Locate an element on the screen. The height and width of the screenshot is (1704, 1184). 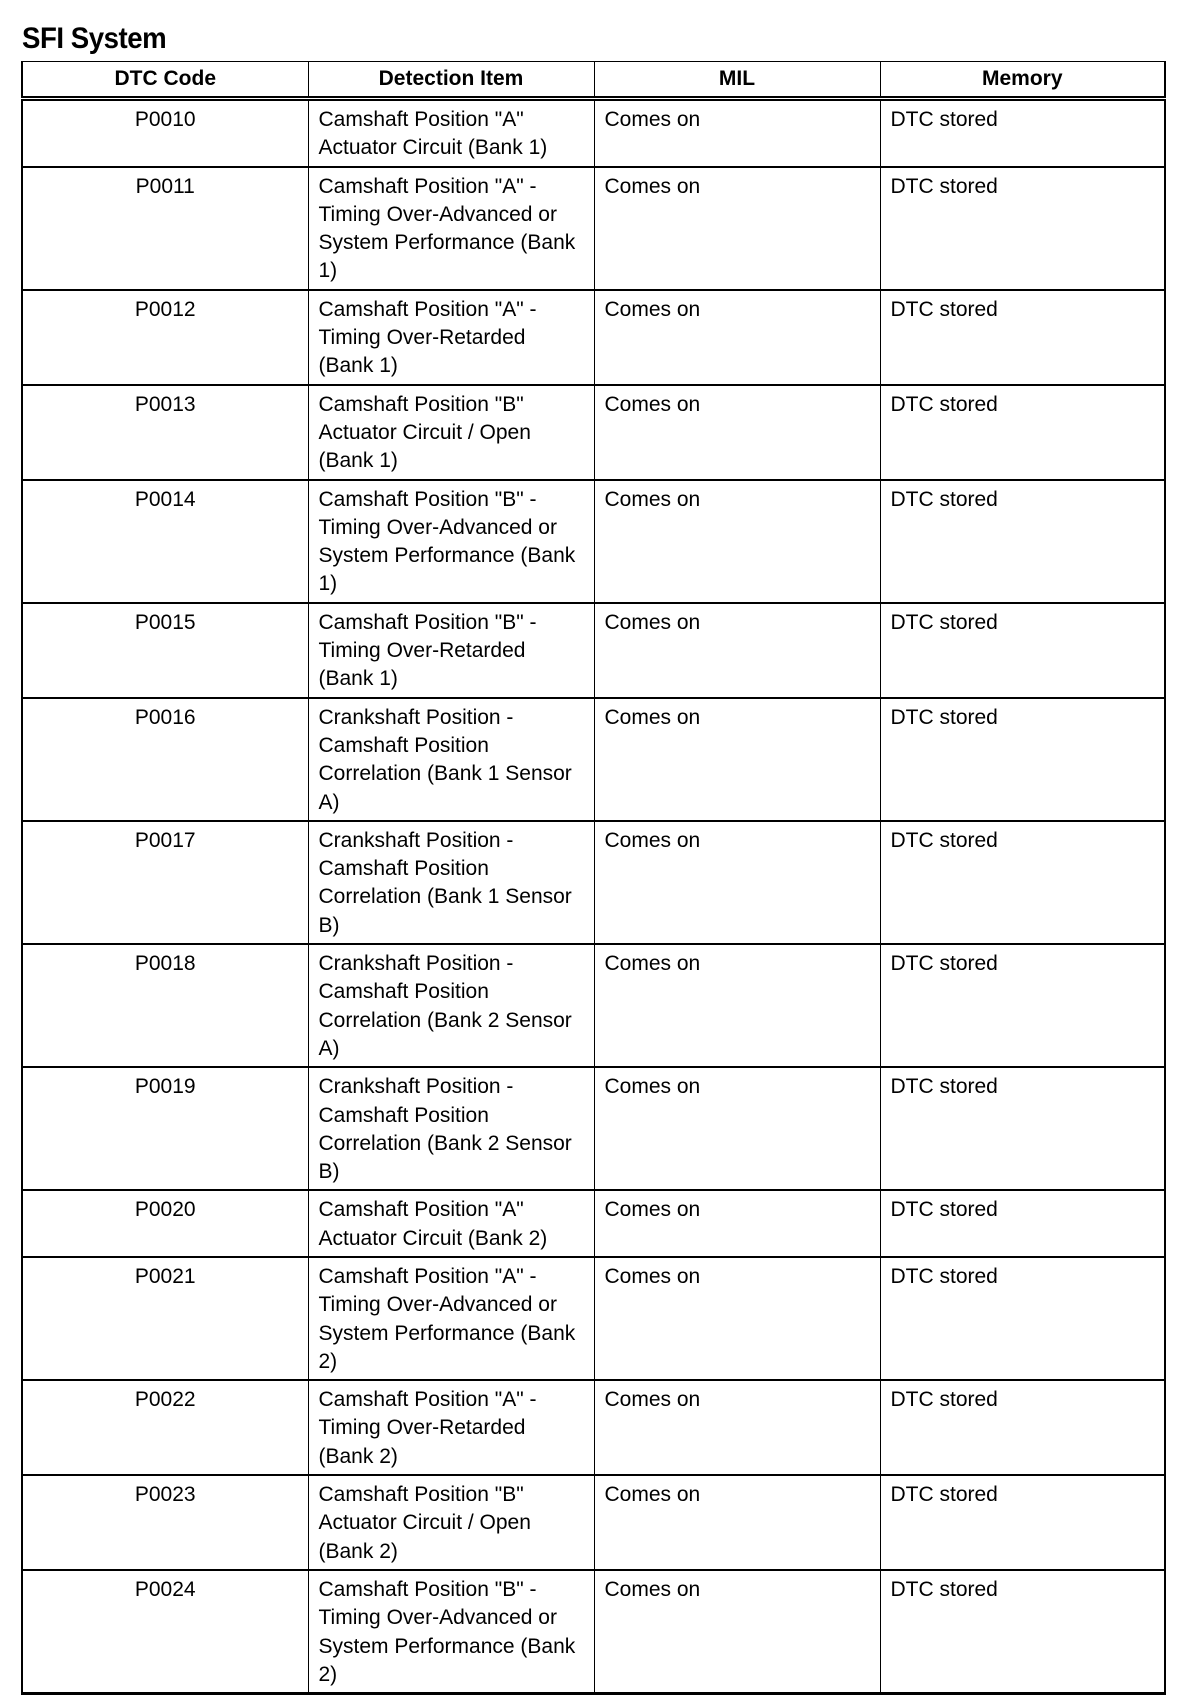
dtc-code-cell: P0013 is located at coordinates (165, 432).